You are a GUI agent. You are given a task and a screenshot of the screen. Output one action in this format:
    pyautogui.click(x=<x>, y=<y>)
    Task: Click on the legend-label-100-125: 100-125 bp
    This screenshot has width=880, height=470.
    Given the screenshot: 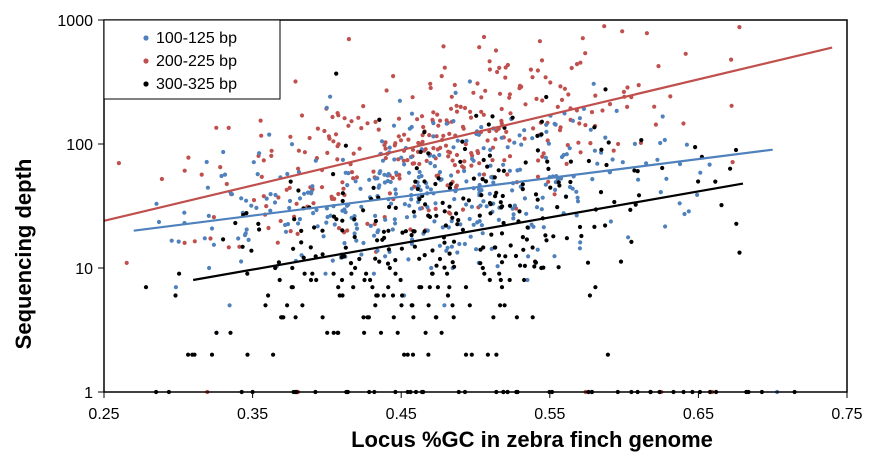 What is the action you would take?
    pyautogui.click(x=196, y=38)
    